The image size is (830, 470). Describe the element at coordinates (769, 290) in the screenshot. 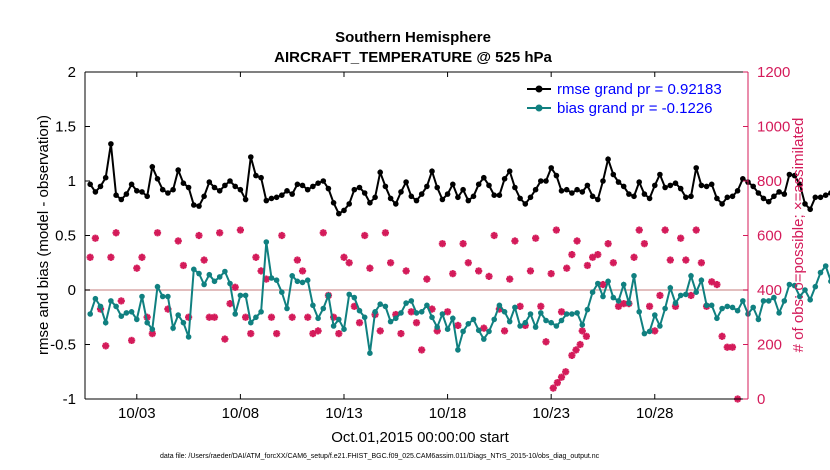

I see `right-y-tick-label: 400` at that location.